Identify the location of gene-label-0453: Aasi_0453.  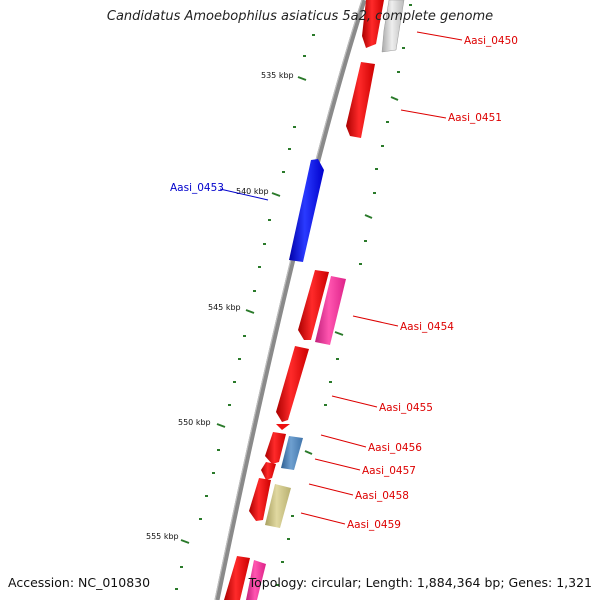
(197, 188).